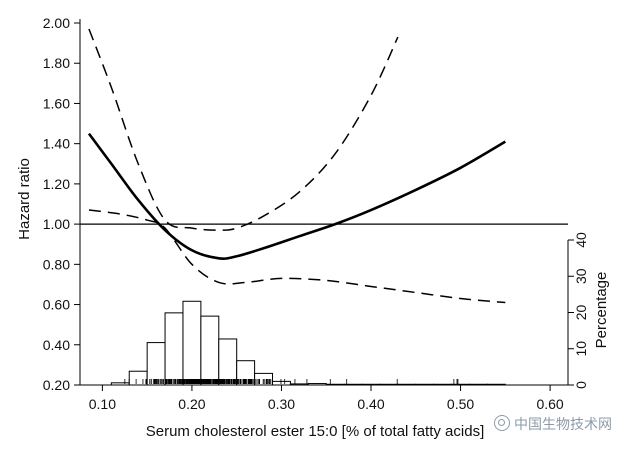 This screenshot has height=452, width=626. What do you see at coordinates (56, 264) in the screenshot?
I see `y-tick-label: 0.80` at bounding box center [56, 264].